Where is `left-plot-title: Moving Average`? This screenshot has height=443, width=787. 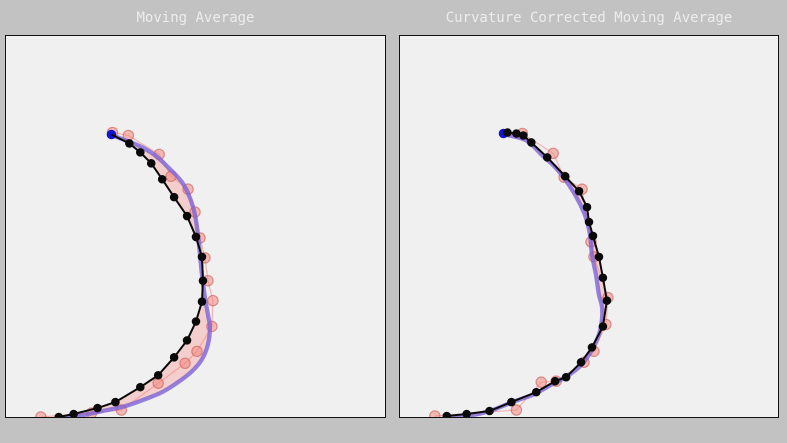 left-plot-title: Moving Average is located at coordinates (195, 18).